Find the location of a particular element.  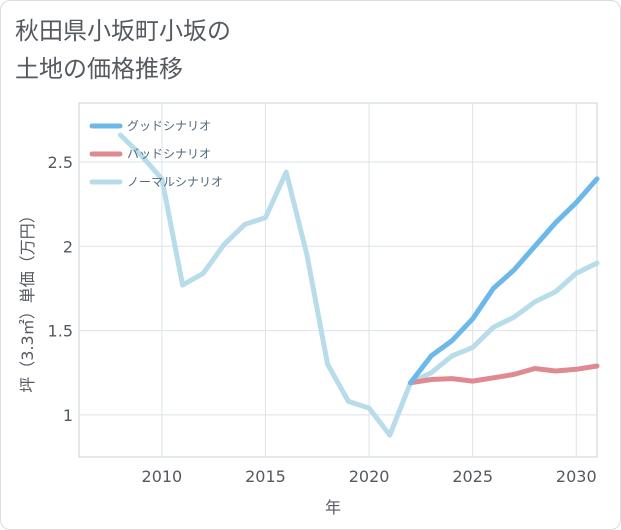

legend-label-1: バッドシナリオ is located at coordinates (169, 154).